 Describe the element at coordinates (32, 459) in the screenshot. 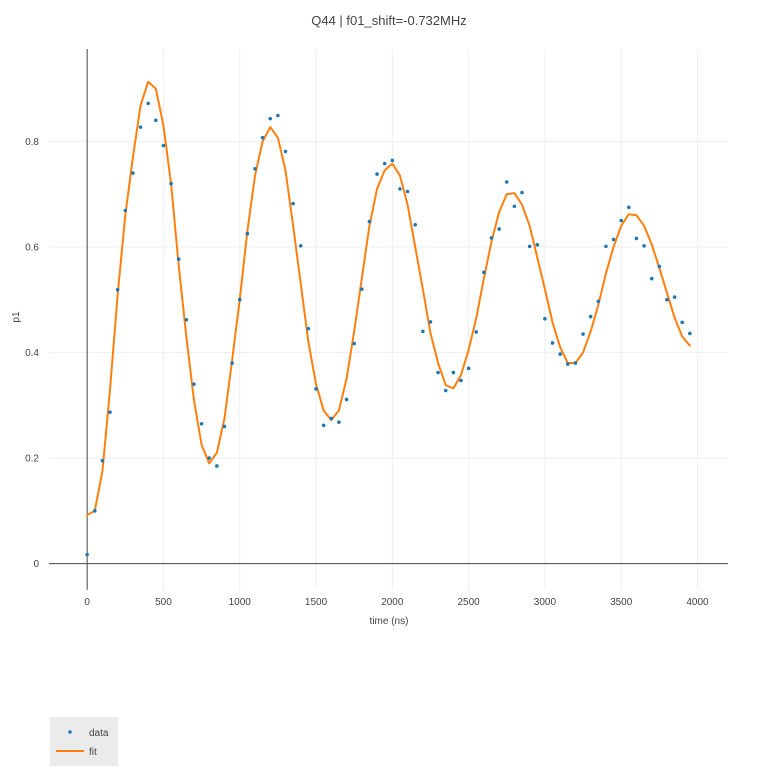

I see `y-tick-label-1: 0.2` at that location.